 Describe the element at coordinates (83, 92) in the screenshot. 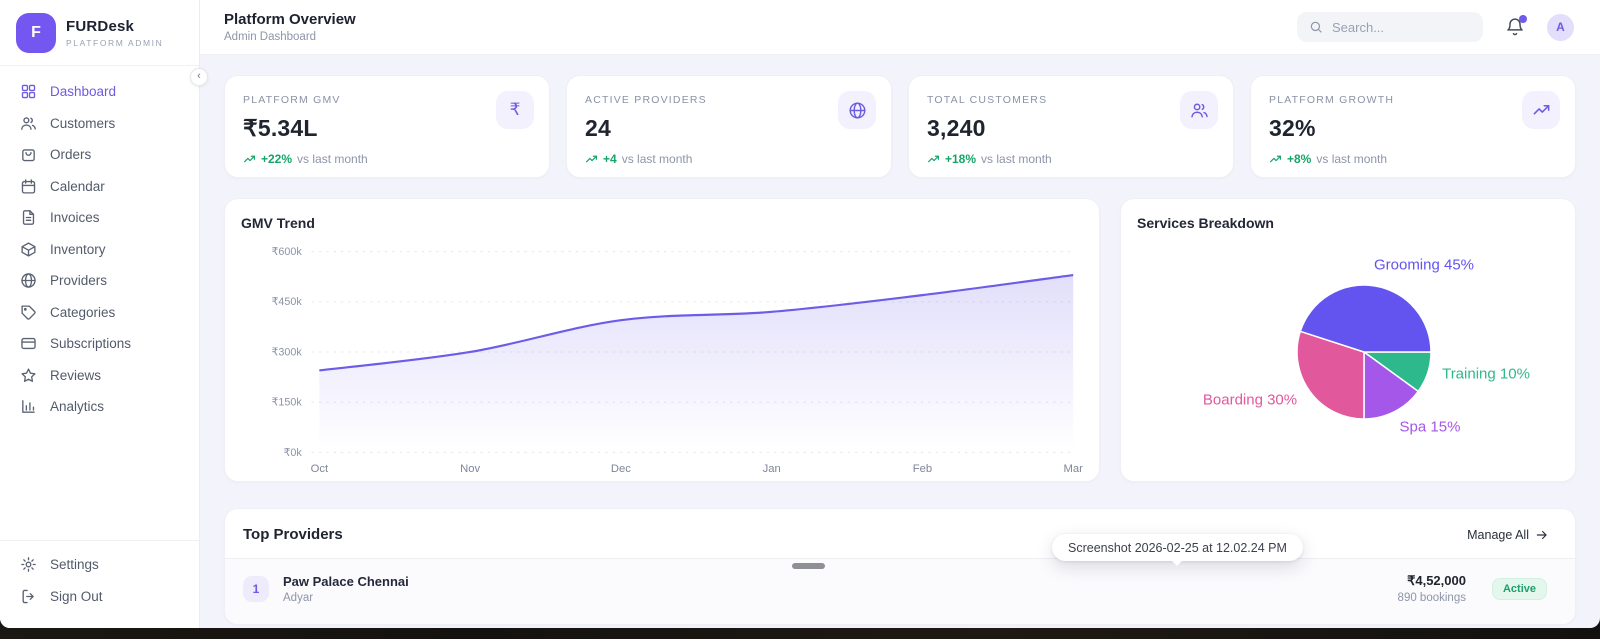

I see `sidebar-item-label: Dashboard` at that location.